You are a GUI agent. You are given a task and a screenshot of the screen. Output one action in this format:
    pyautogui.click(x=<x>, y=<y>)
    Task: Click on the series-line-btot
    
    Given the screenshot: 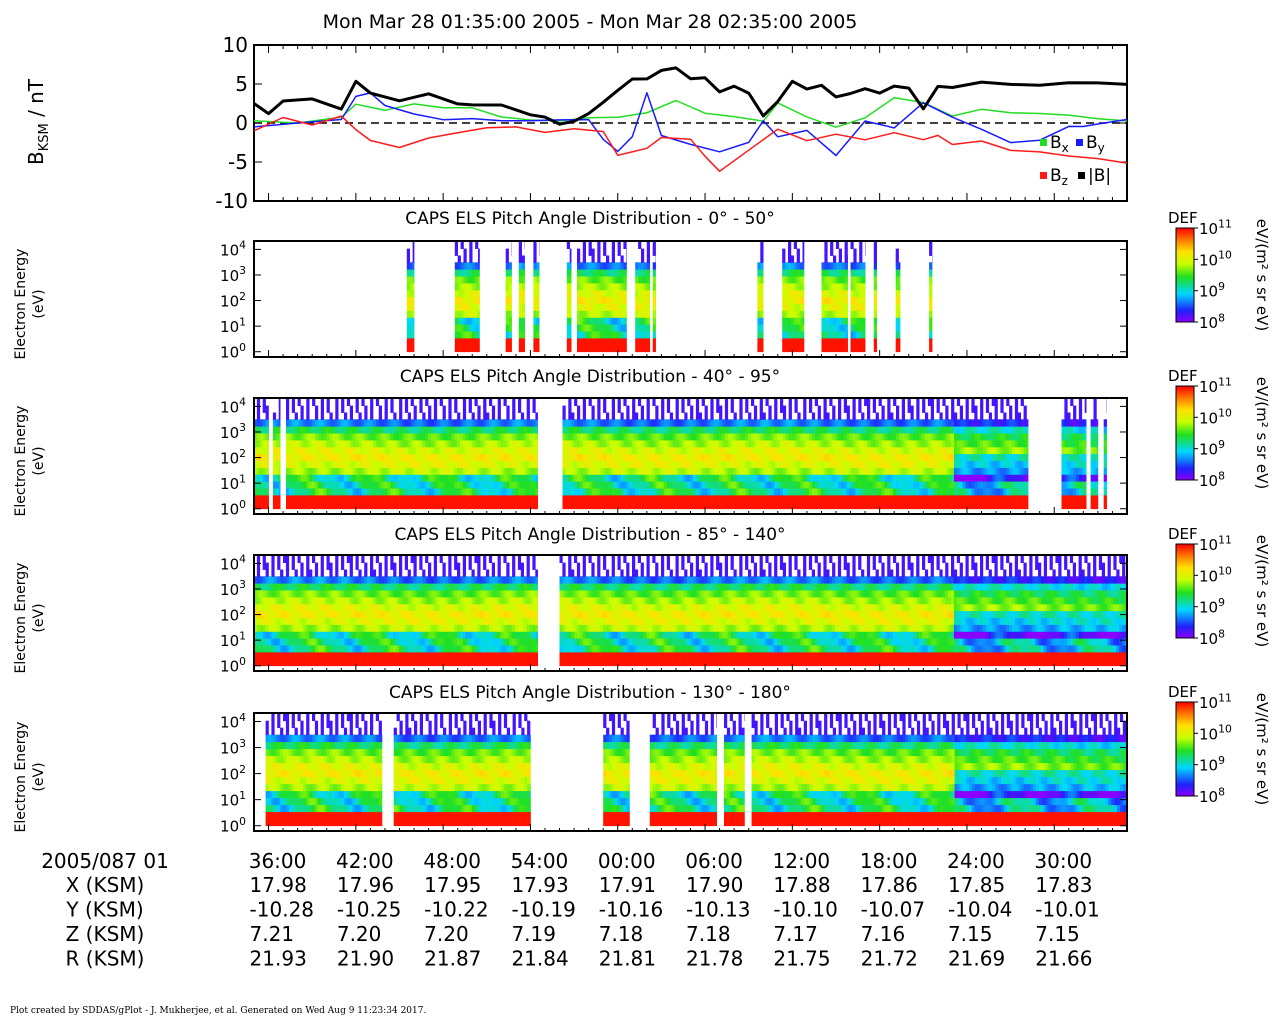 What is the action you would take?
    pyautogui.click(x=690, y=96)
    